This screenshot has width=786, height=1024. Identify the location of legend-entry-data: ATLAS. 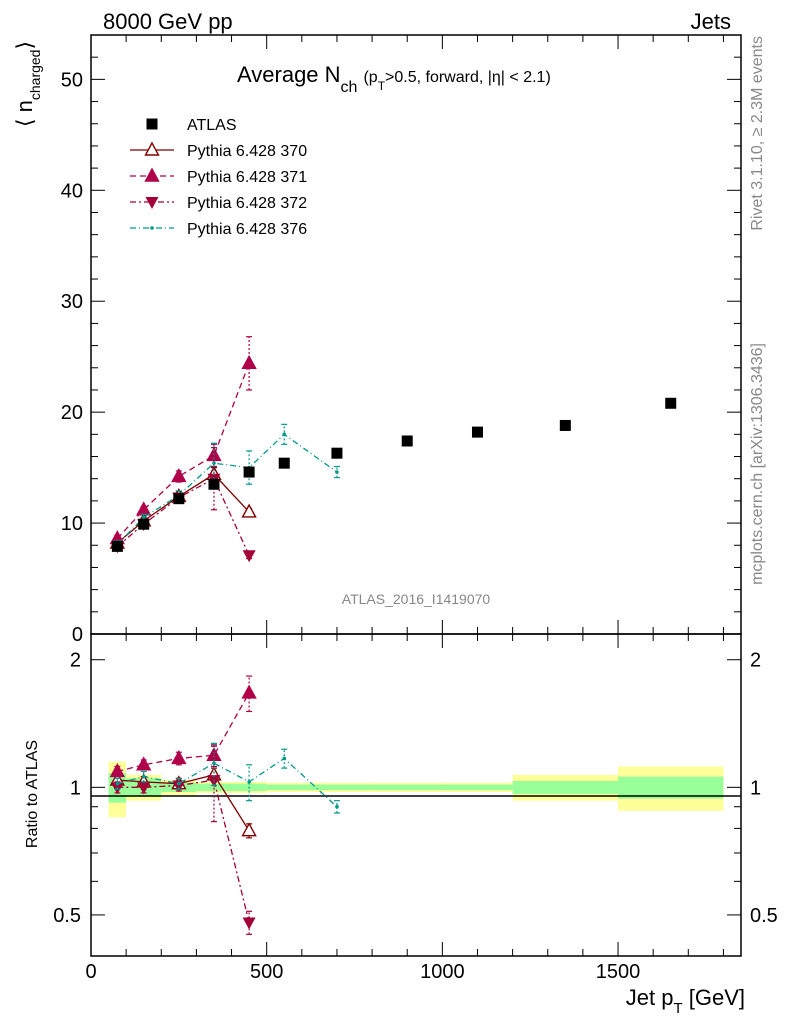
(191, 125).